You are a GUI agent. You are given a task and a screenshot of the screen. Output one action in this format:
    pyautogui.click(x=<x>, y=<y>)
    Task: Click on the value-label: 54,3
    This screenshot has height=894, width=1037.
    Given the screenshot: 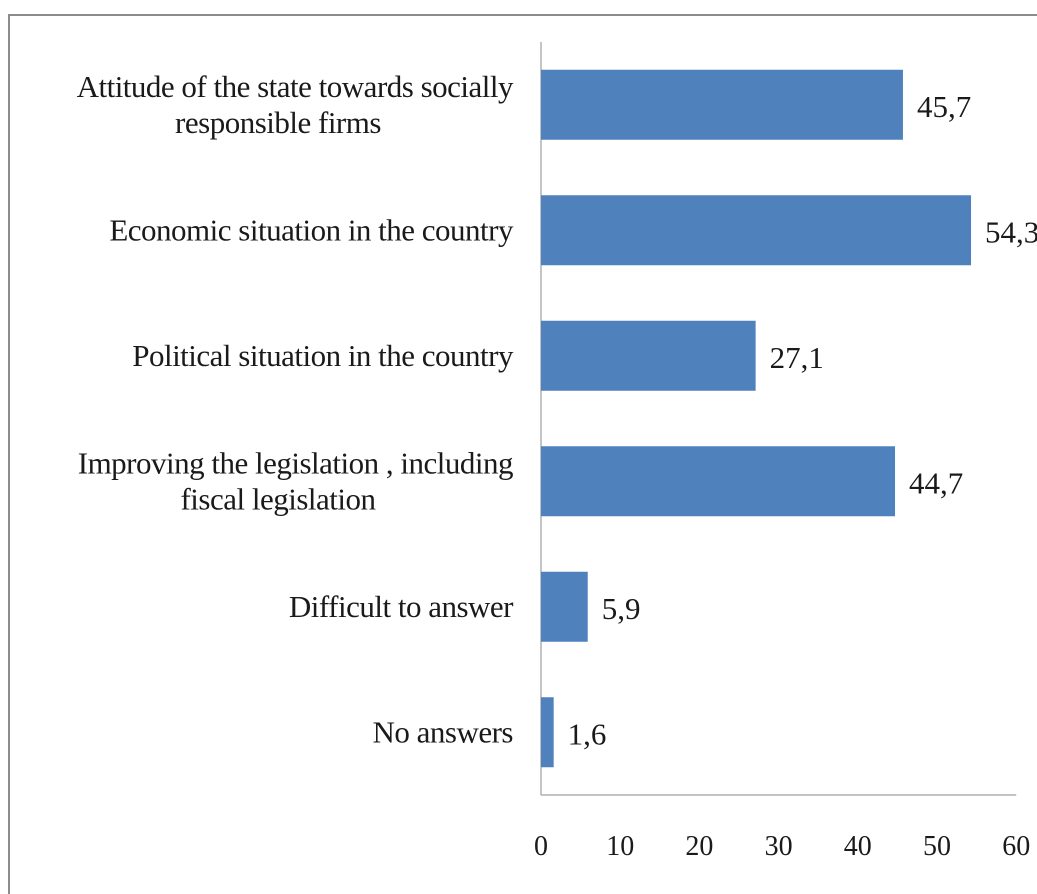 What is the action you would take?
    pyautogui.click(x=1011, y=231)
    